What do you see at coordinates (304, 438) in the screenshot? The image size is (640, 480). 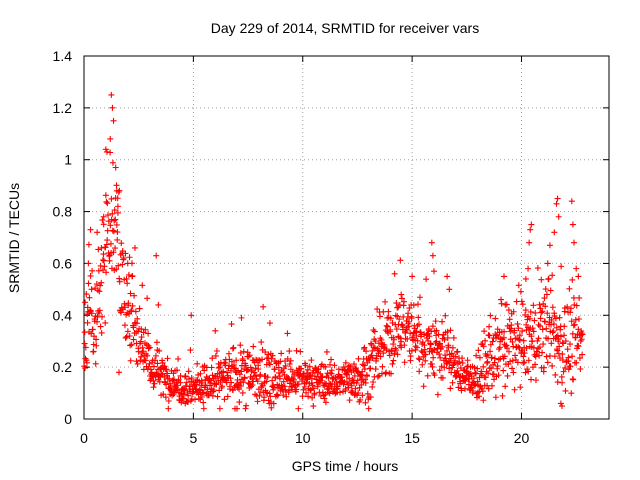 I see `x-tick-labels: 0 5 10 15 20` at bounding box center [304, 438].